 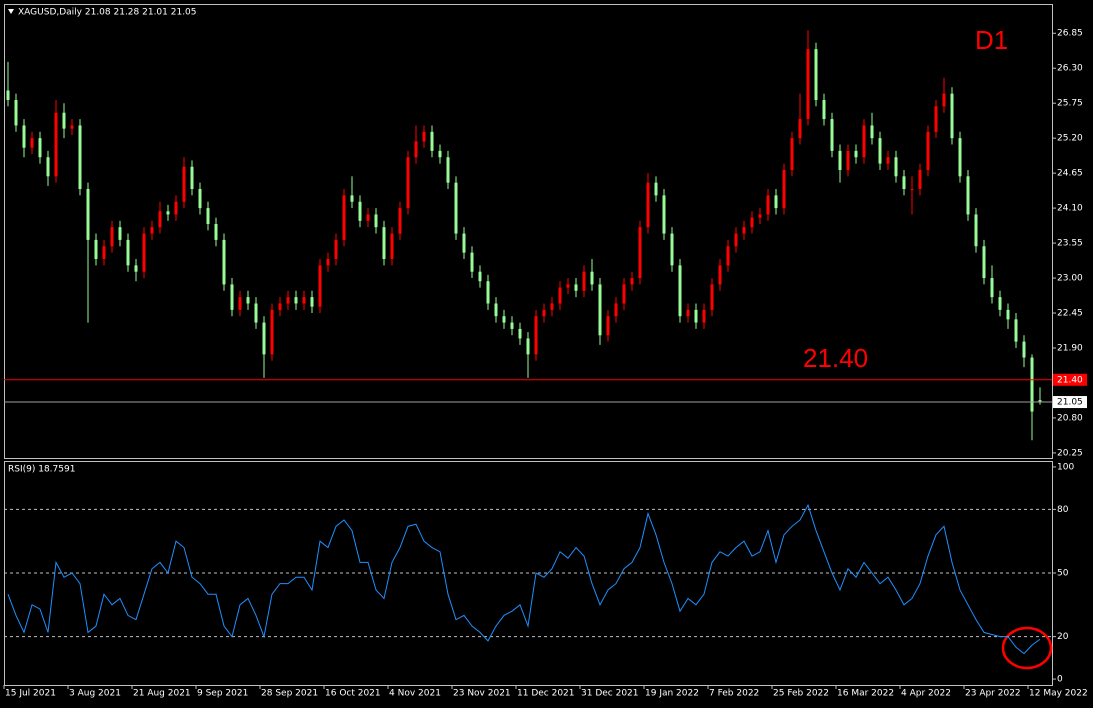 I want to click on level-annotation: 21.40, so click(x=835, y=358).